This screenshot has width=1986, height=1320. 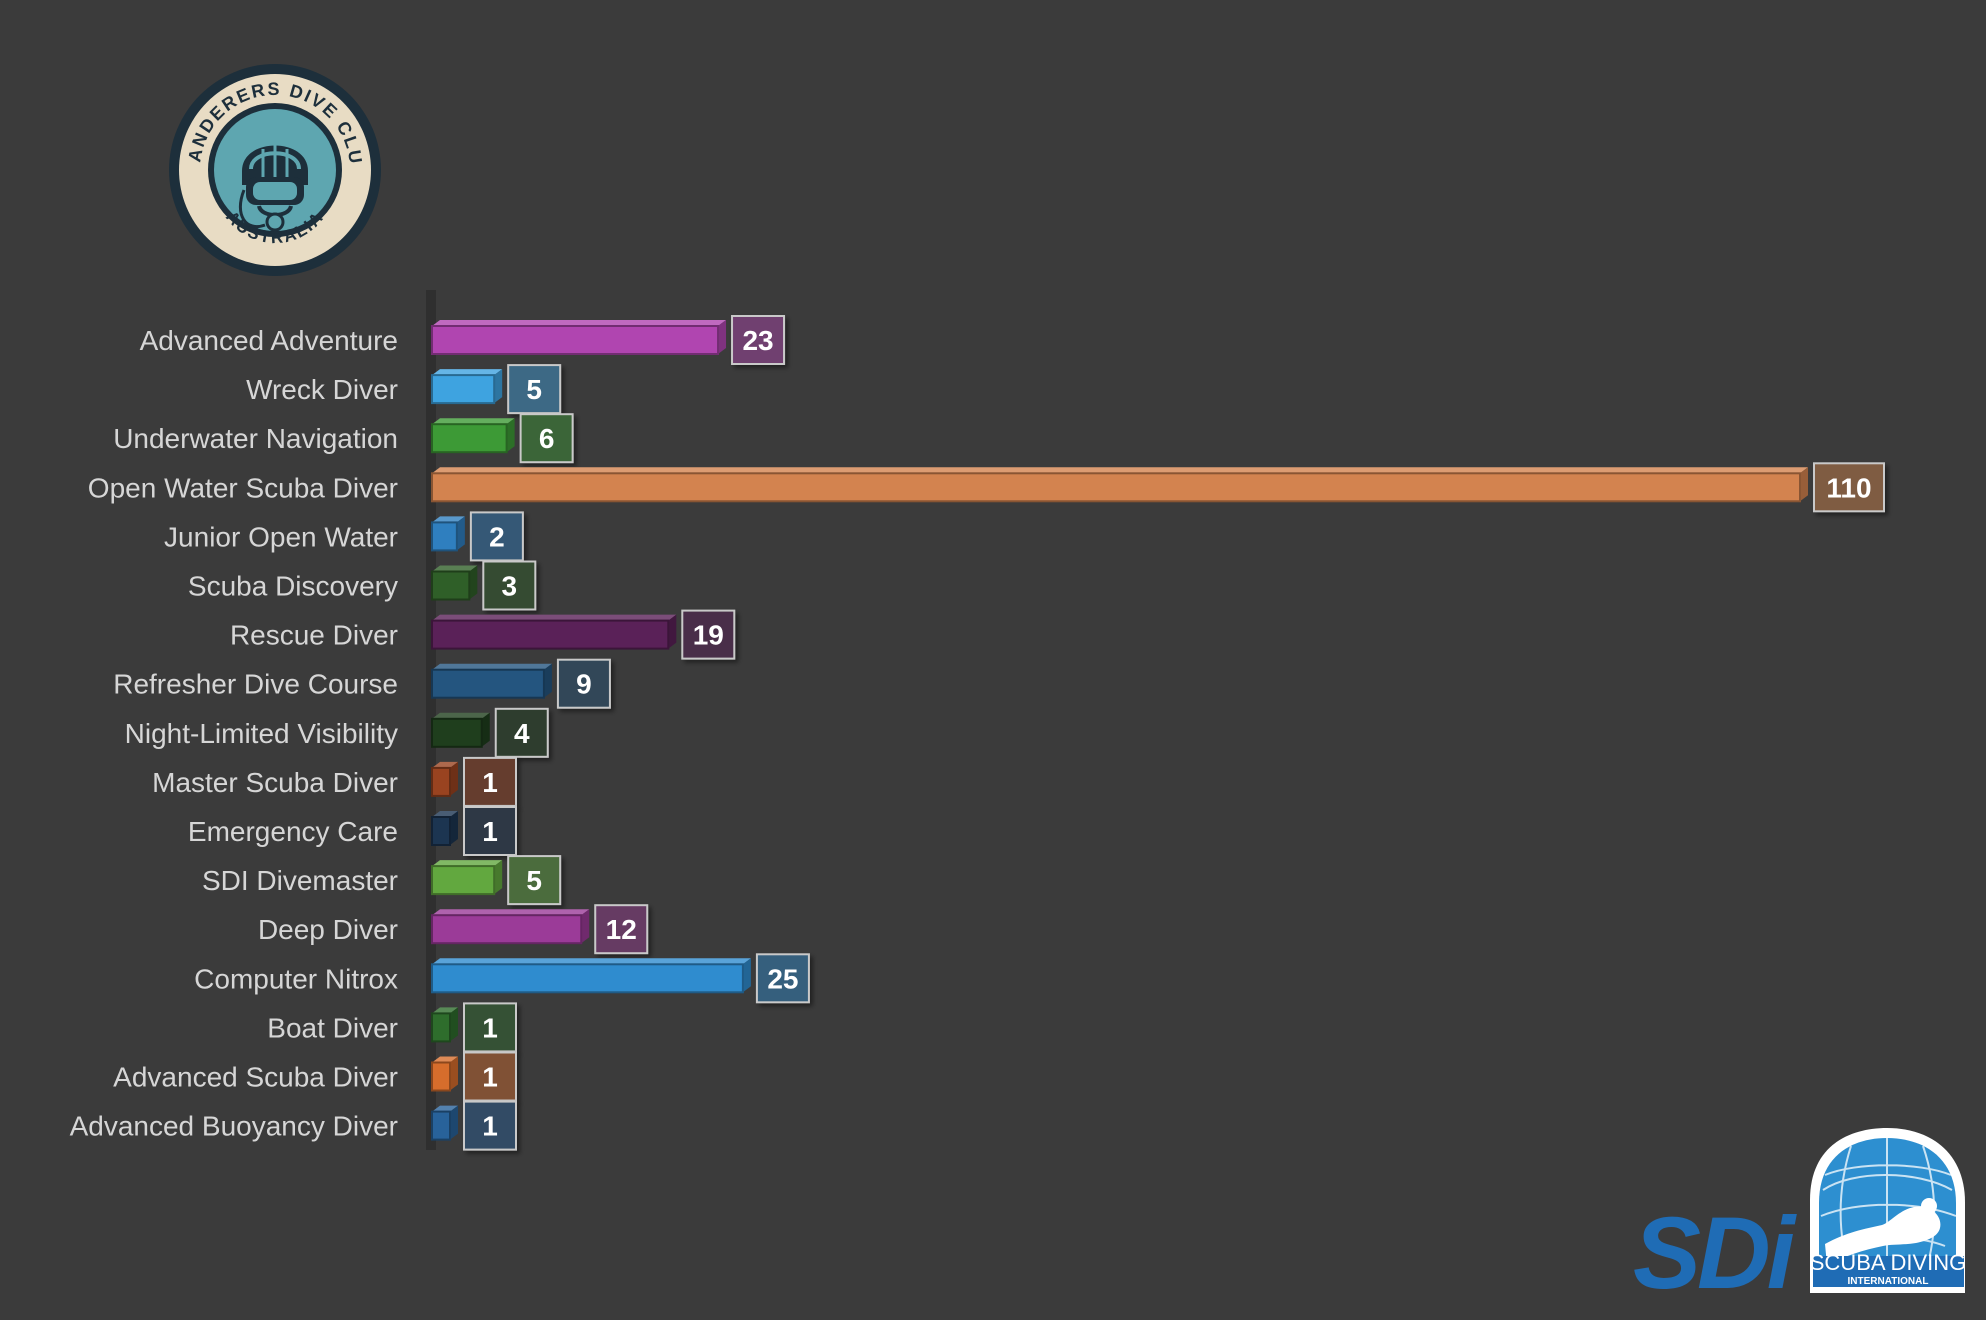 I want to click on data-label: 6, so click(x=547, y=438).